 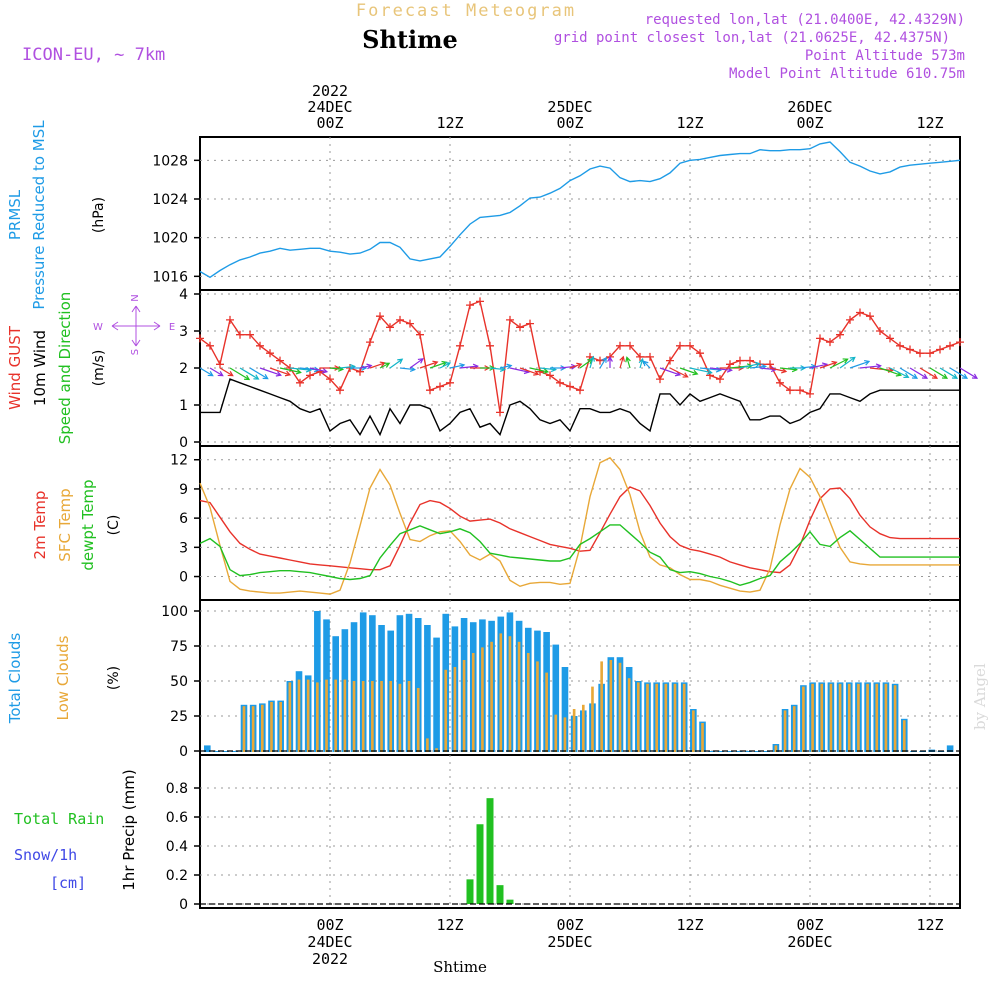 I want to click on compass-icon: N S W E, so click(x=134, y=324).